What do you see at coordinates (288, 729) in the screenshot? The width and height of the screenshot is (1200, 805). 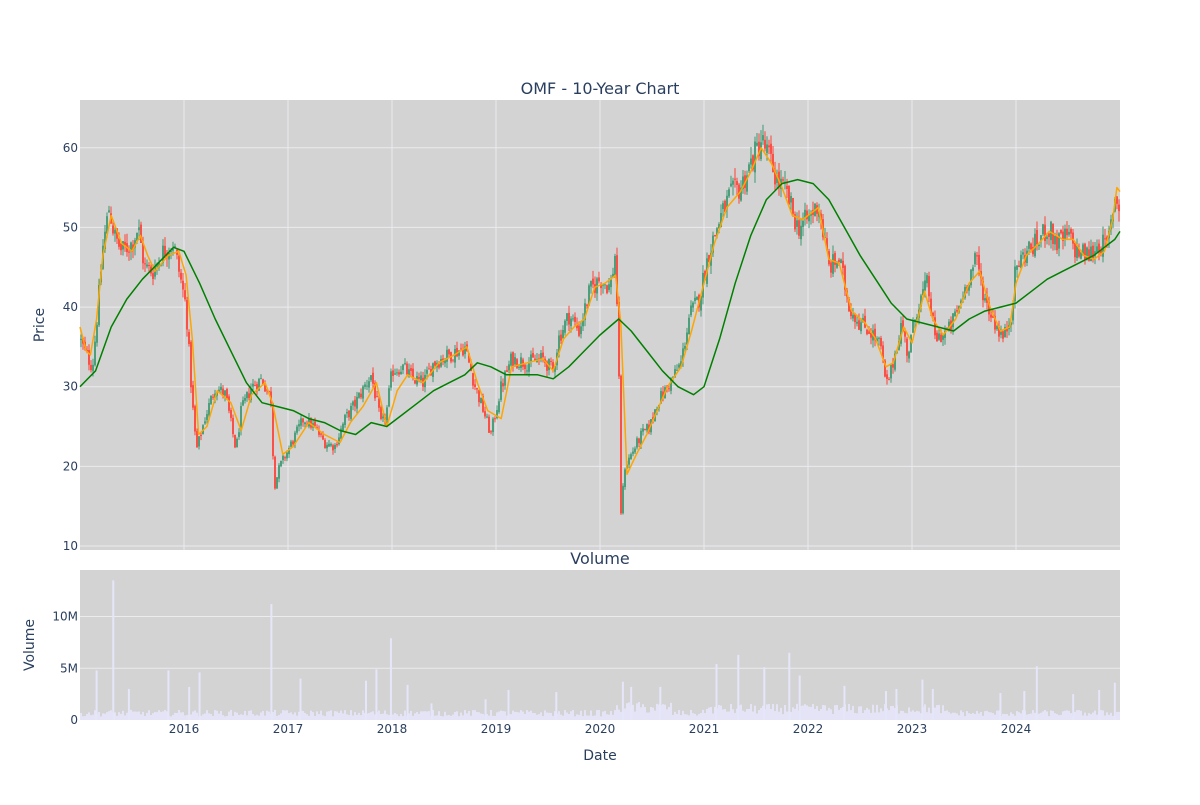 I see `x-tick-label: 2017` at bounding box center [288, 729].